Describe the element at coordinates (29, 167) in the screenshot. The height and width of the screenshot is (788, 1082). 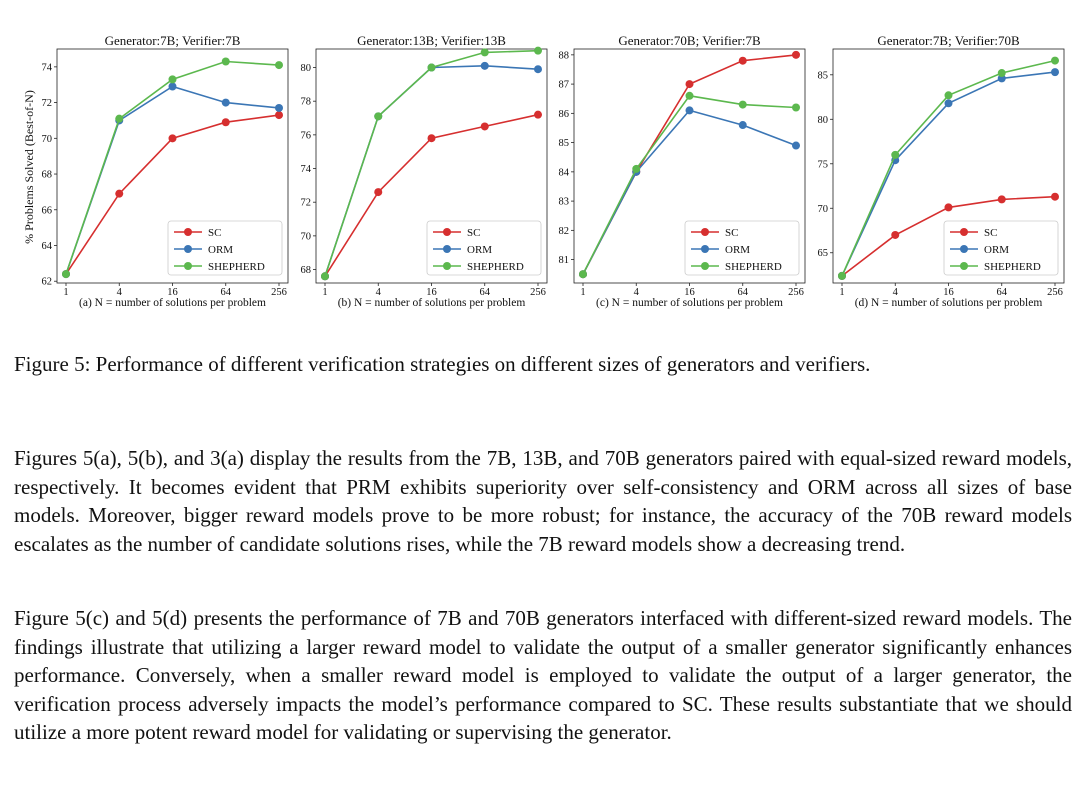
I see `y-axis-label: % Problems Solved (Best-of-N)` at that location.